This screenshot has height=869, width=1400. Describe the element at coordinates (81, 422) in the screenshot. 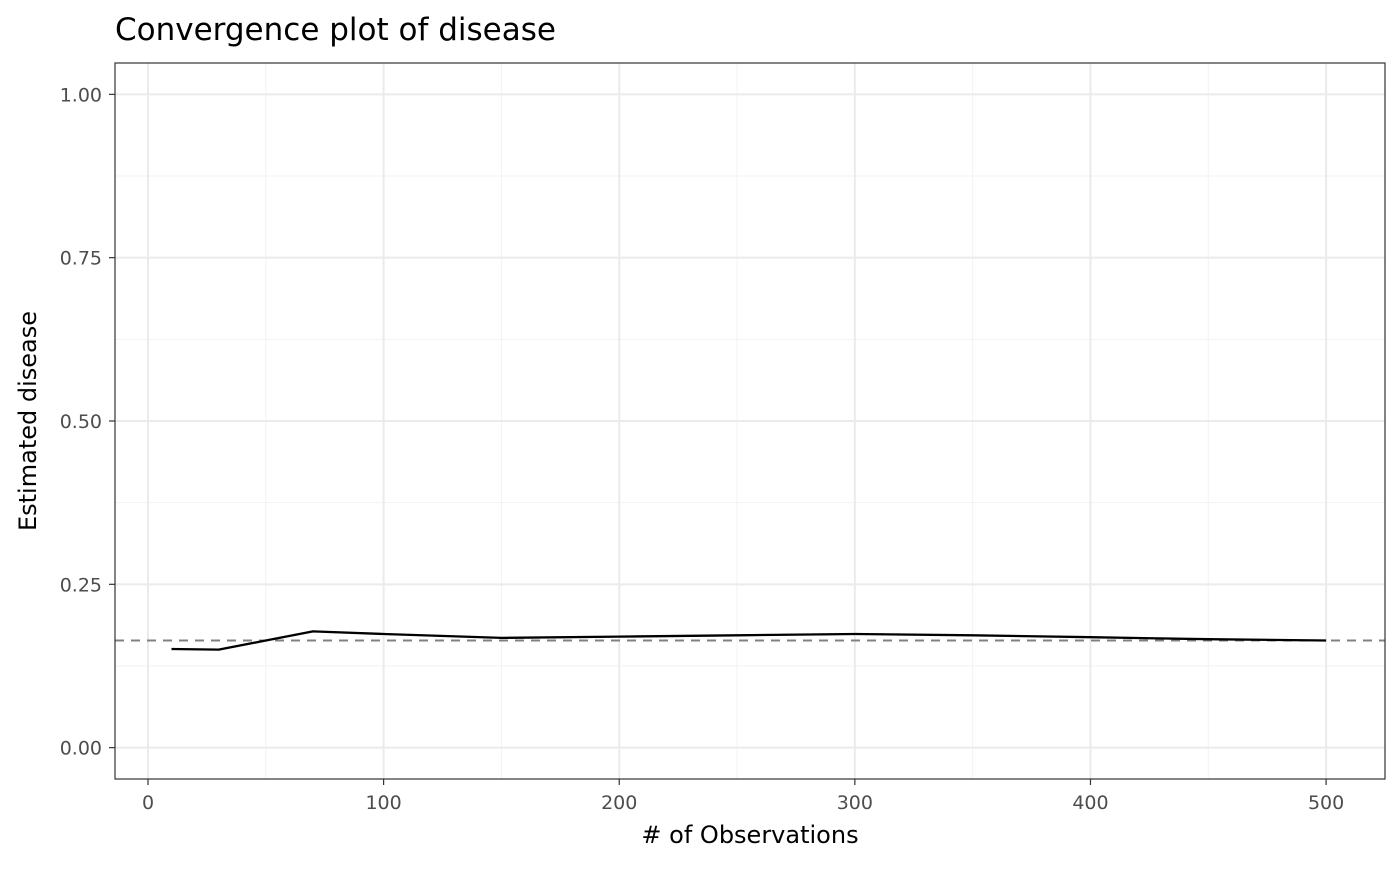

I see `y-tick-label: 0.50` at that location.